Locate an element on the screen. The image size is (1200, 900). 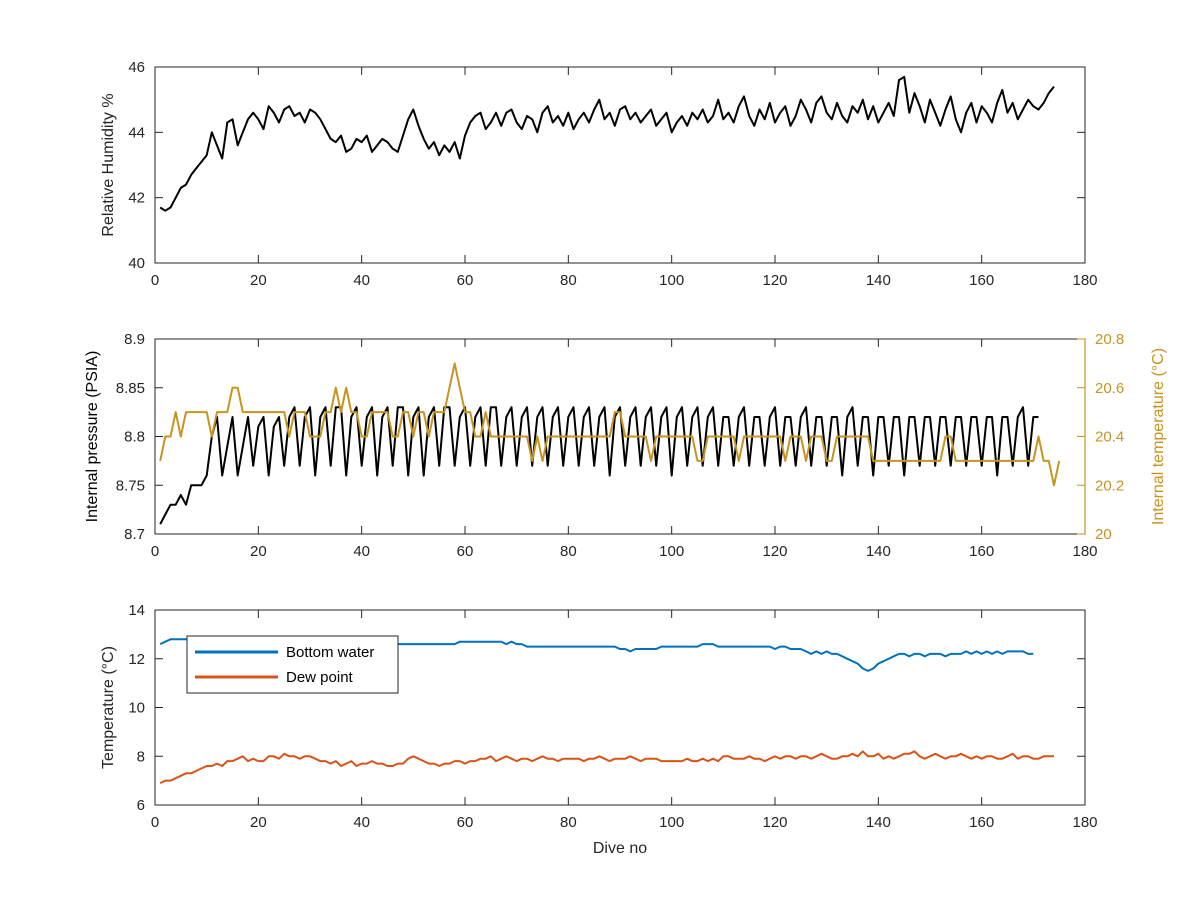
legend-label: Dew point is located at coordinates (320, 677).